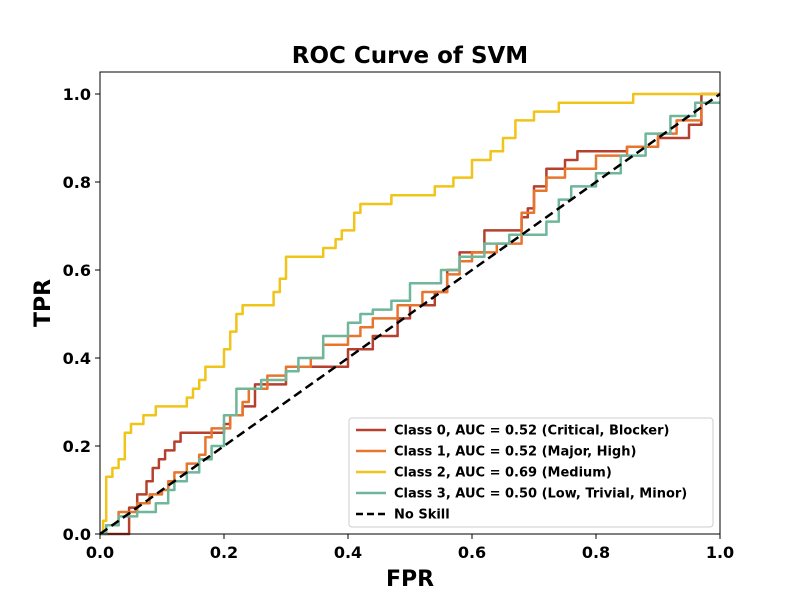 This screenshot has width=800, height=600. What do you see at coordinates (515, 452) in the screenshot?
I see `legend-label-1: Class 1, AUC = 0.52 (Major, High)` at bounding box center [515, 452].